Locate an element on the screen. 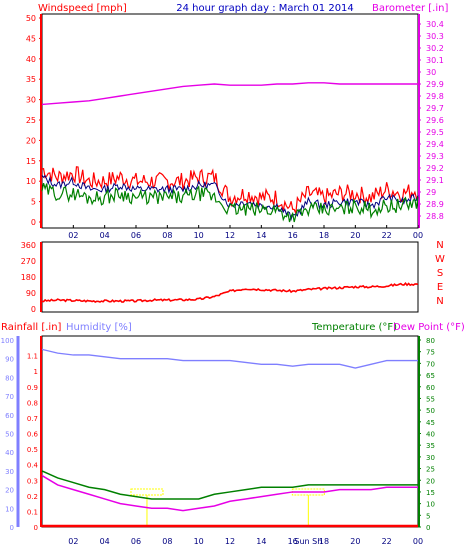 This screenshot has height=555, width=466. barometer-y-tick: 30 is located at coordinates (431, 72).